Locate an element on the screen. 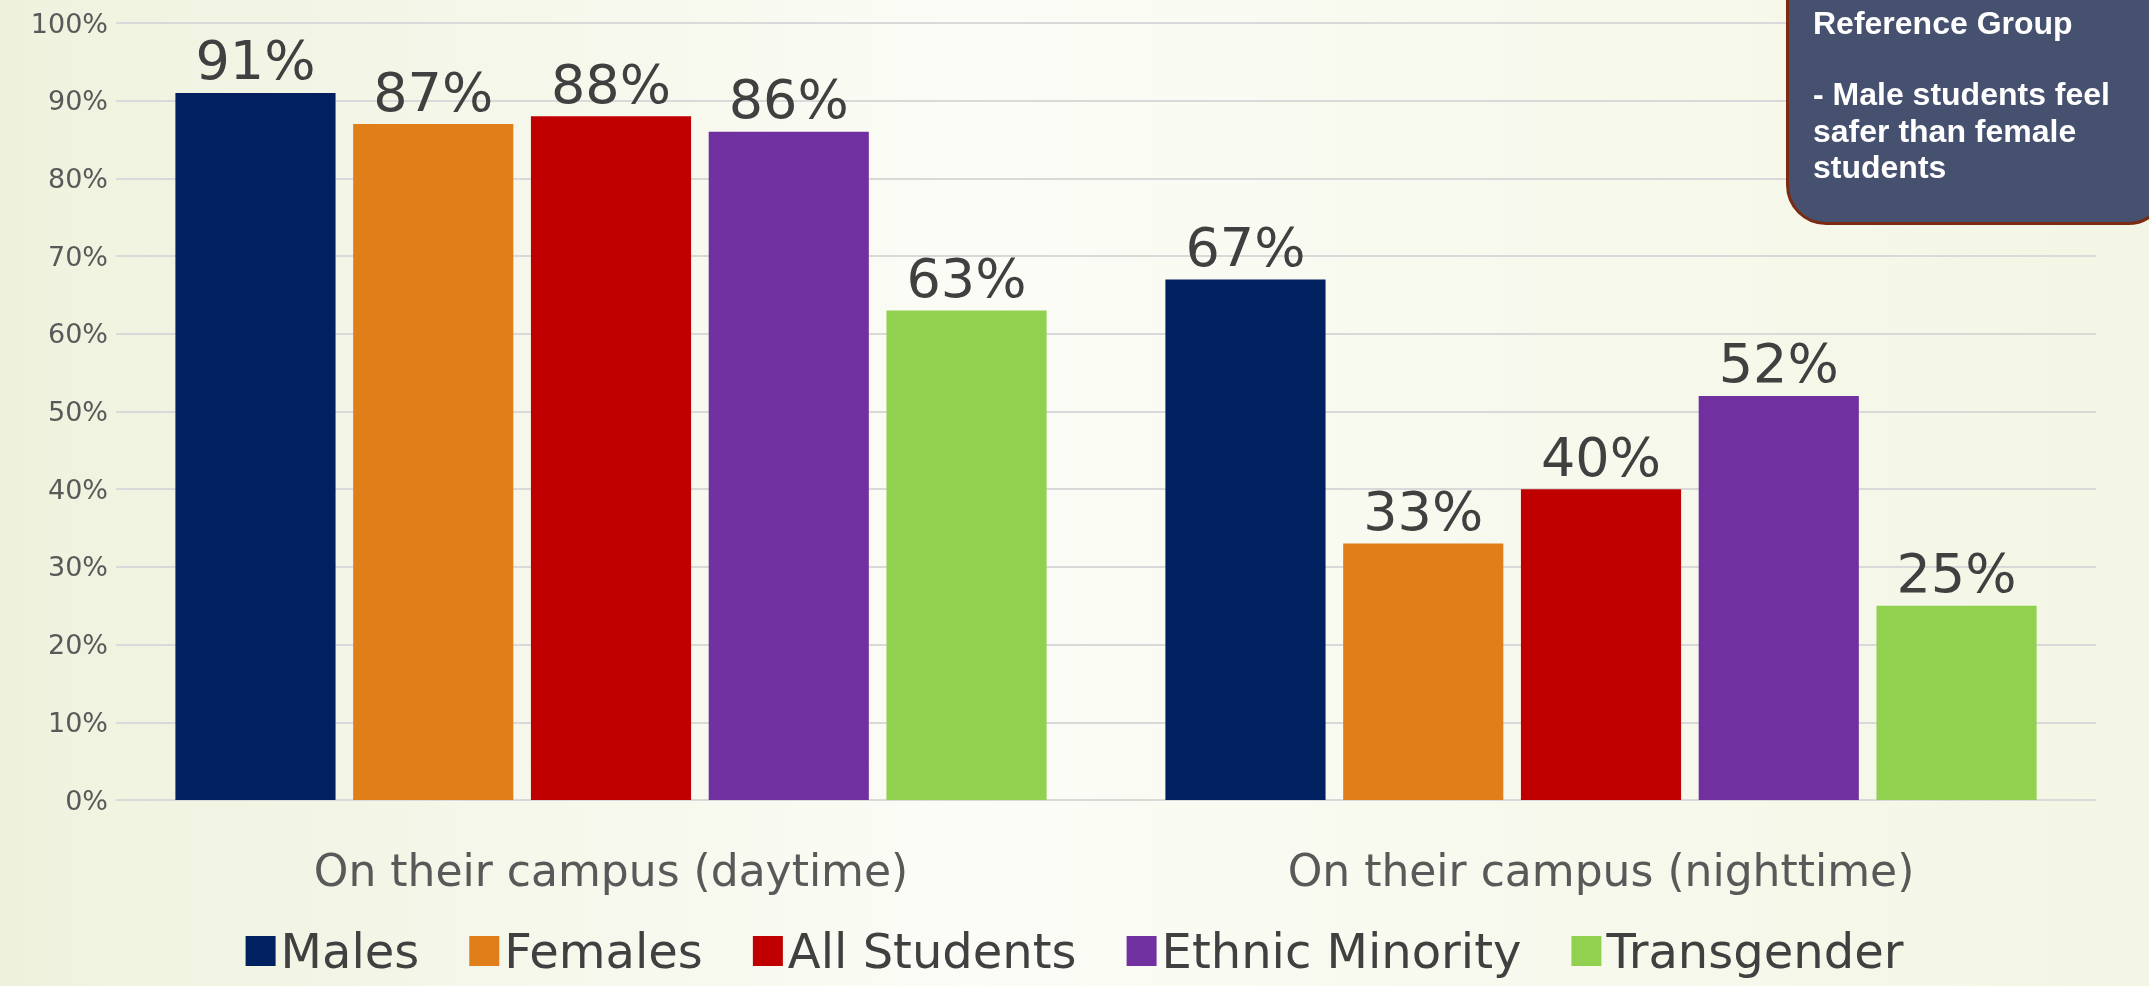 Image resolution: width=2149 pixels, height=986 pixels. y-tick-label: 70% is located at coordinates (77, 256).